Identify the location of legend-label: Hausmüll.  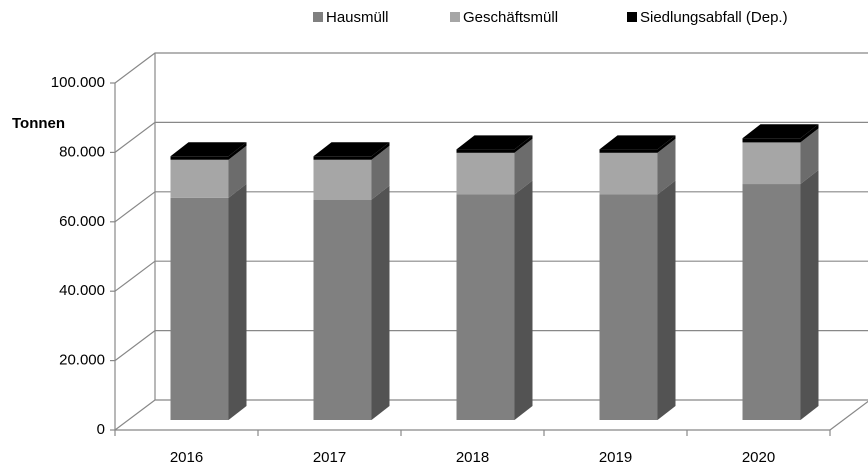
(357, 17).